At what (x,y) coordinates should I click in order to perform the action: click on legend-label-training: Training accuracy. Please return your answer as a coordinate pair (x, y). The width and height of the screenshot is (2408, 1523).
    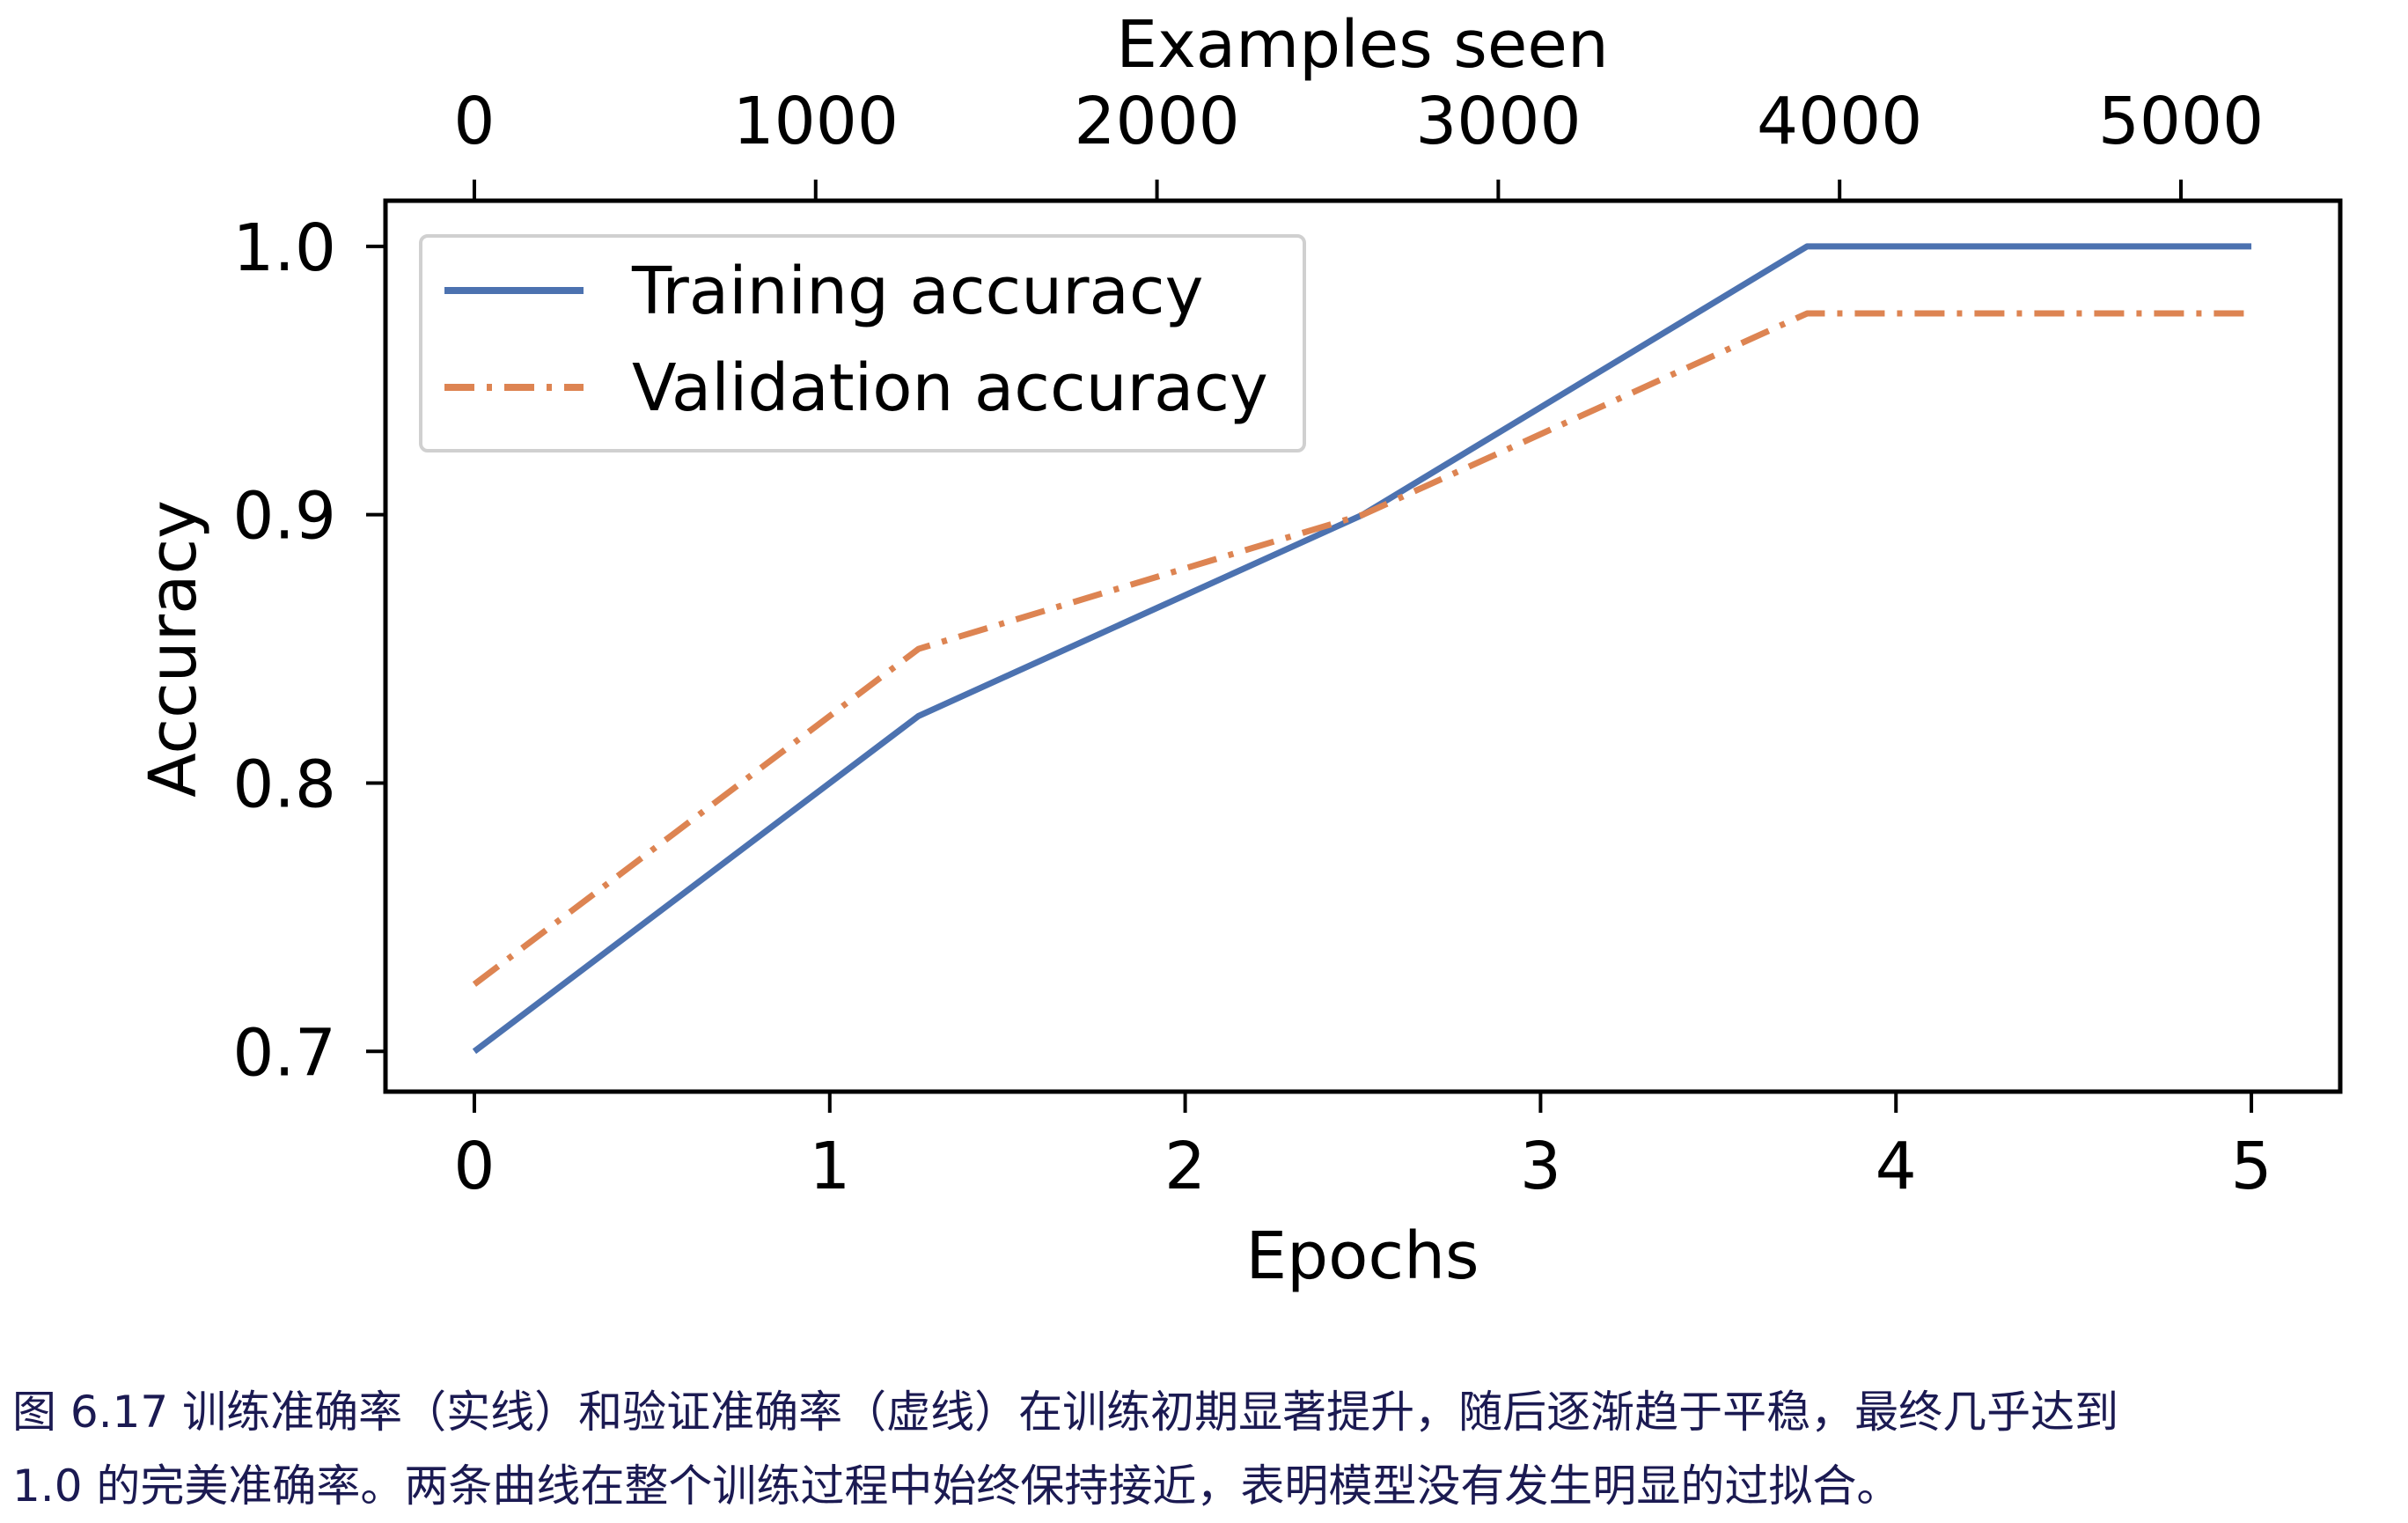
    Looking at the image, I should click on (917, 291).